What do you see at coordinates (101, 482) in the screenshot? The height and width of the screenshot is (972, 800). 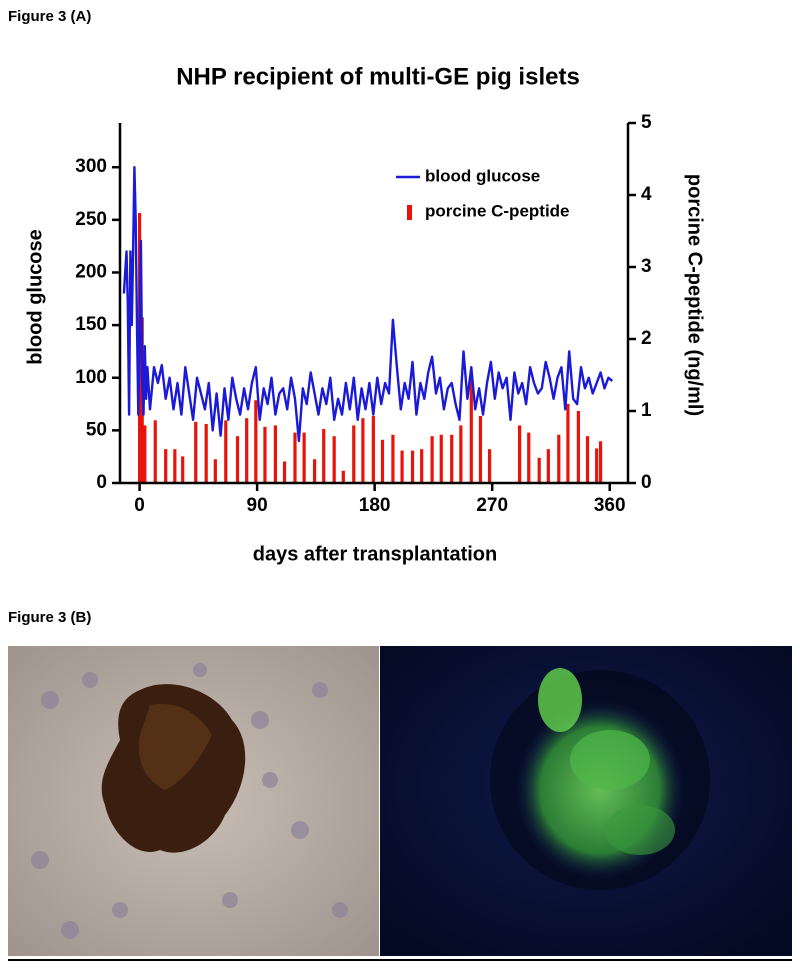 I see `y-tick-label: 0` at bounding box center [101, 482].